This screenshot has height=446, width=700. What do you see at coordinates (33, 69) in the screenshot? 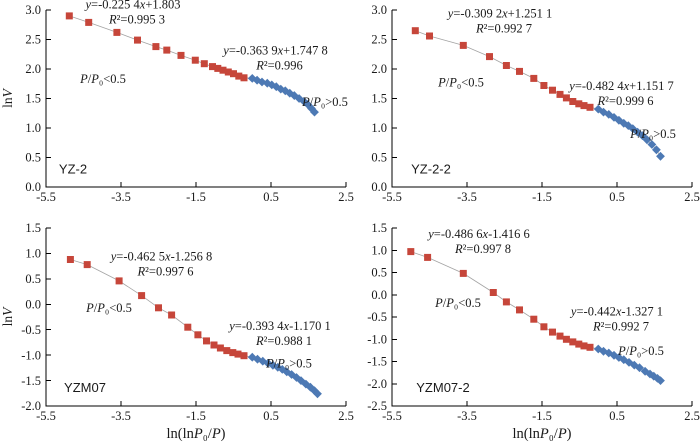
I see `y-tick-label: 2.0` at bounding box center [33, 69].